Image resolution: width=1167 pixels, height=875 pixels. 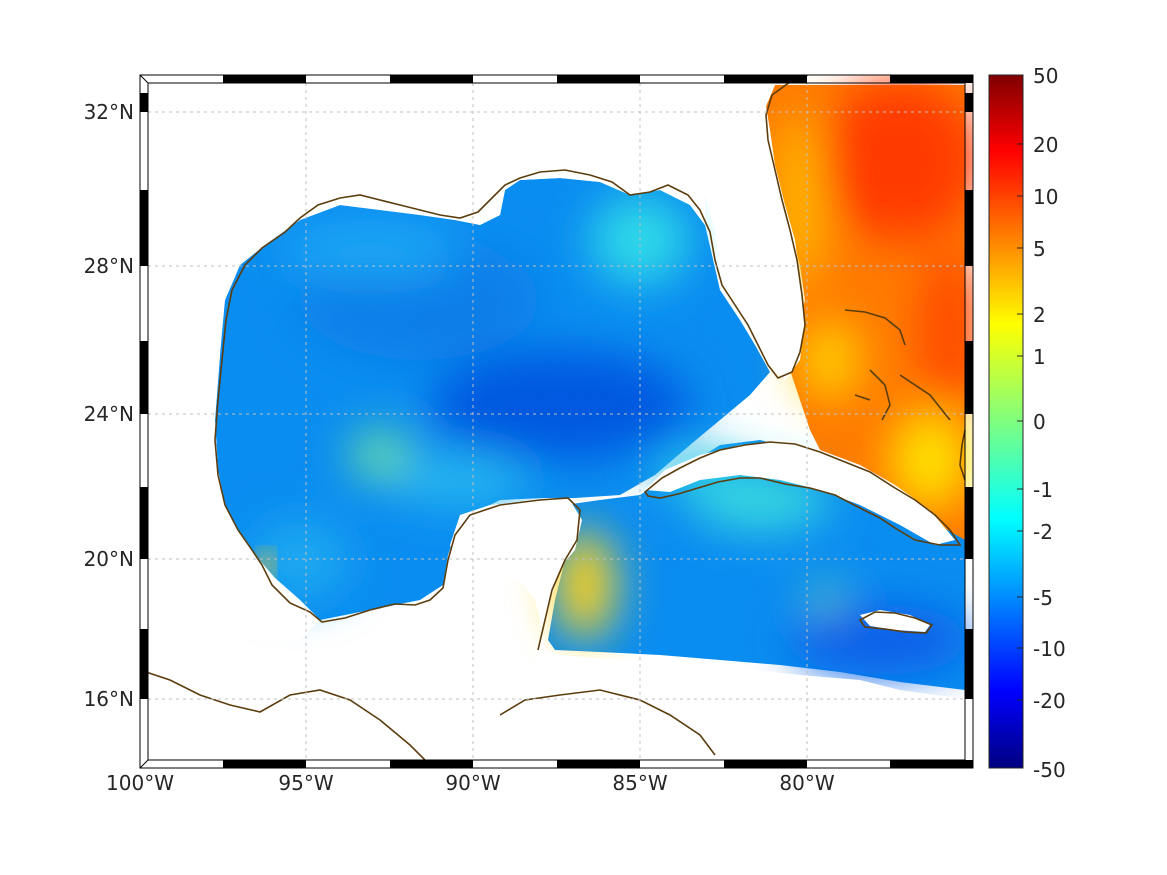 I want to click on latitude-tick-labels: 32°N 28°N 24°N 20°N 16°N, so click(x=109, y=405).